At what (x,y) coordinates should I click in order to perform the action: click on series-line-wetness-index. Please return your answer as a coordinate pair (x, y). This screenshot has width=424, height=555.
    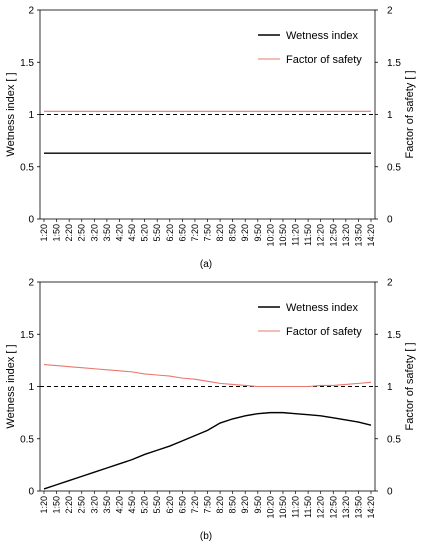
    Looking at the image, I should click on (207, 450).